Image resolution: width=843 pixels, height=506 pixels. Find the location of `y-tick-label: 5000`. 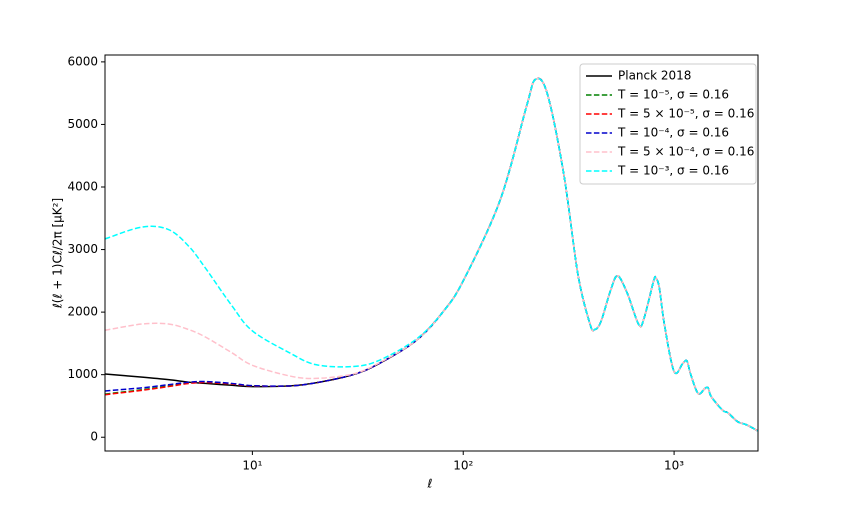

y-tick-label: 5000 is located at coordinates (82, 124).